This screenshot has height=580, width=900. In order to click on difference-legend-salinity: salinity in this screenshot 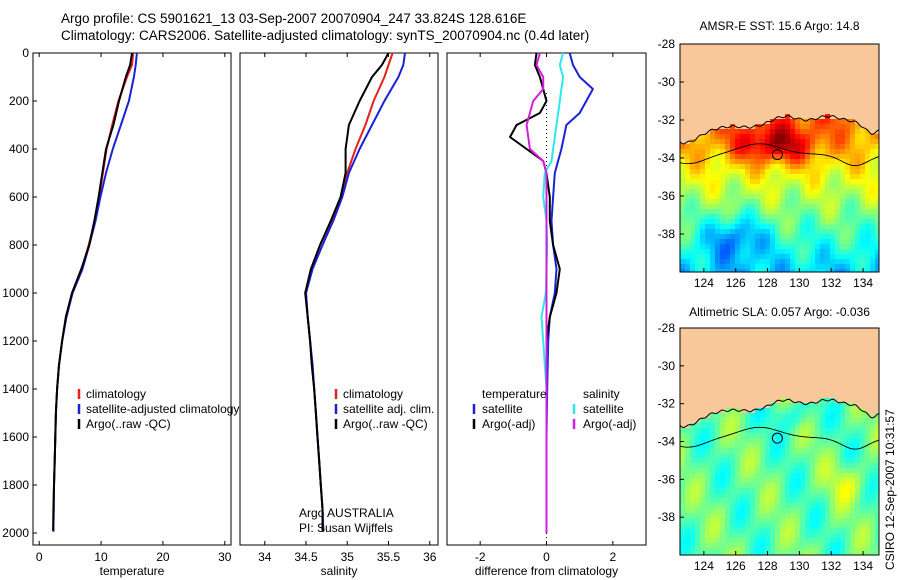, I will do `click(601, 394)`.